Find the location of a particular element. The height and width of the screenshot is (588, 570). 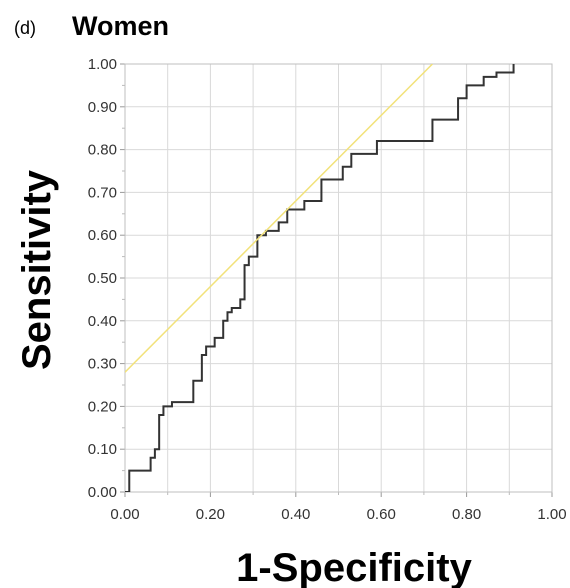

x-tick-label: 0.60 is located at coordinates (381, 514).